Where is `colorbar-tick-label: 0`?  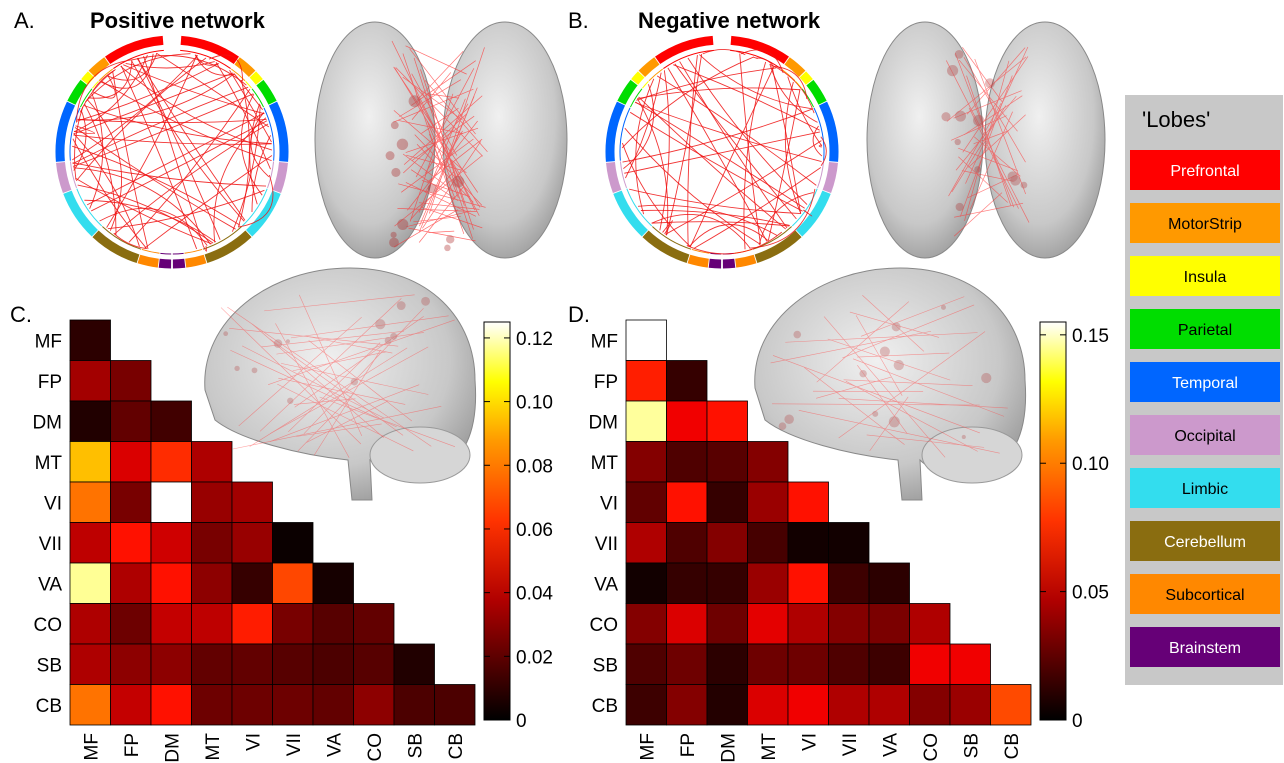
colorbar-tick-label: 0 is located at coordinates (1077, 721).